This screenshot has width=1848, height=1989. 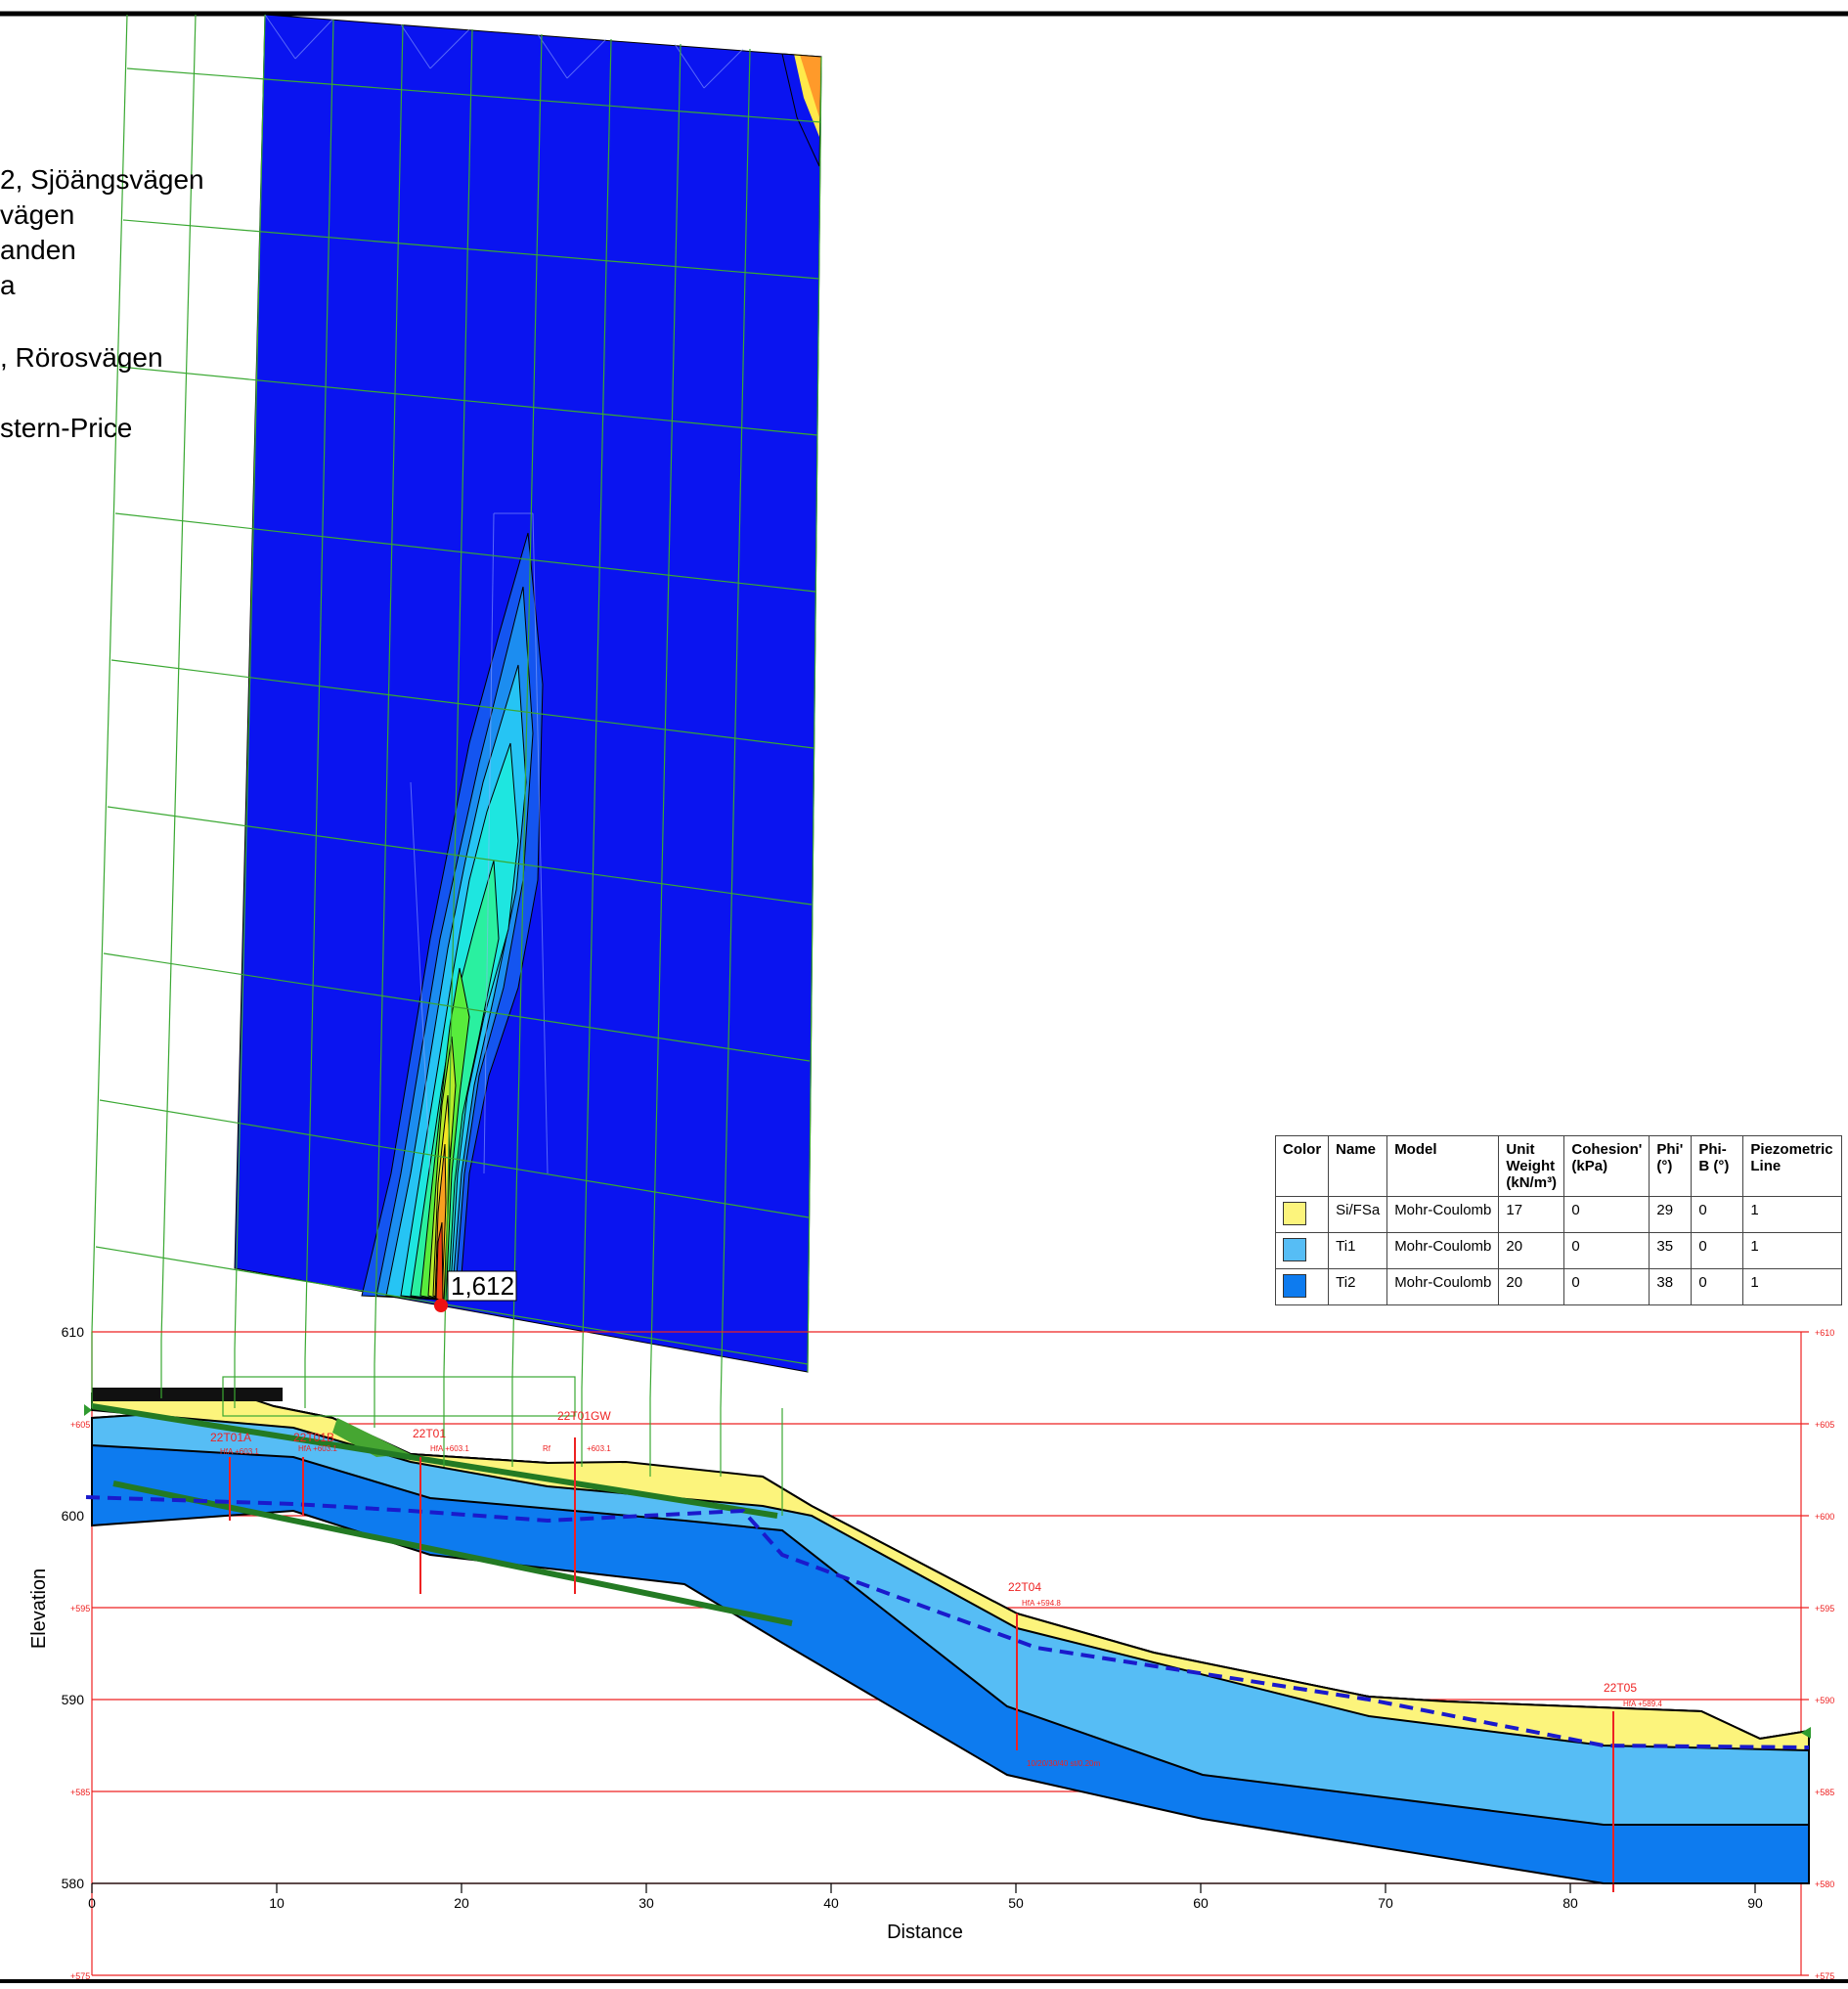 What do you see at coordinates (1443, 1166) in the screenshot?
I see `header-model: Model` at bounding box center [1443, 1166].